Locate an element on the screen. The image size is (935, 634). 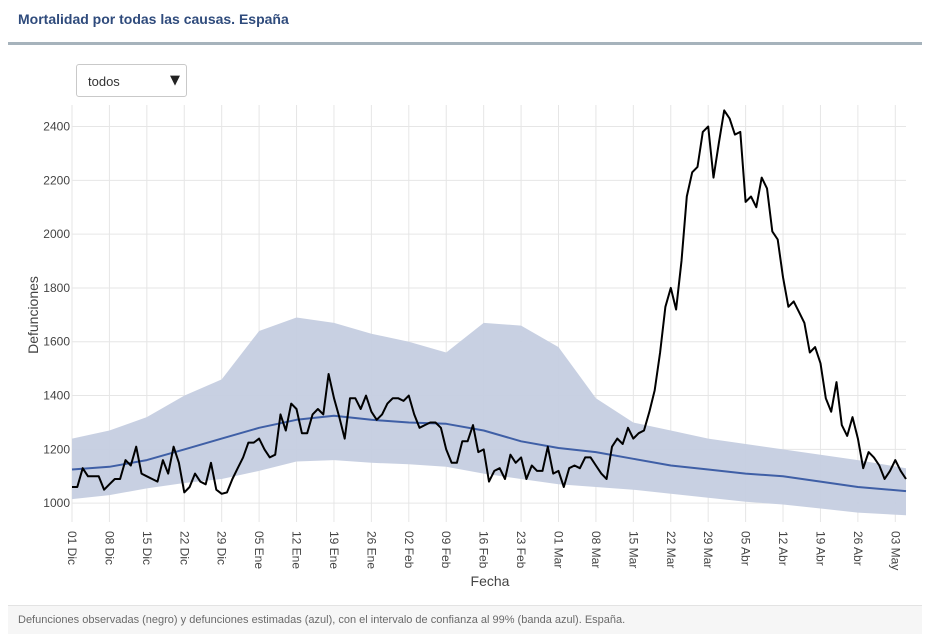
x-tick-label: 16 Feb is located at coordinates (484, 550).